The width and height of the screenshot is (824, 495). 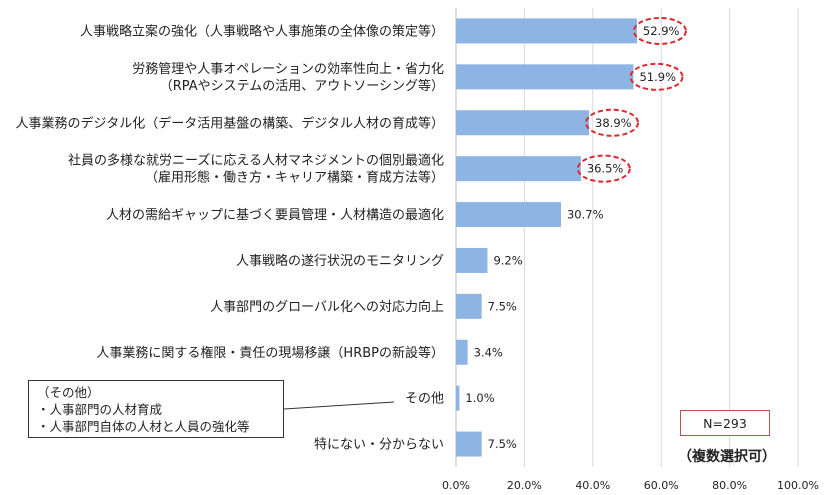 What do you see at coordinates (479, 398) in the screenshot?
I see `value-label: 1.0%` at bounding box center [479, 398].